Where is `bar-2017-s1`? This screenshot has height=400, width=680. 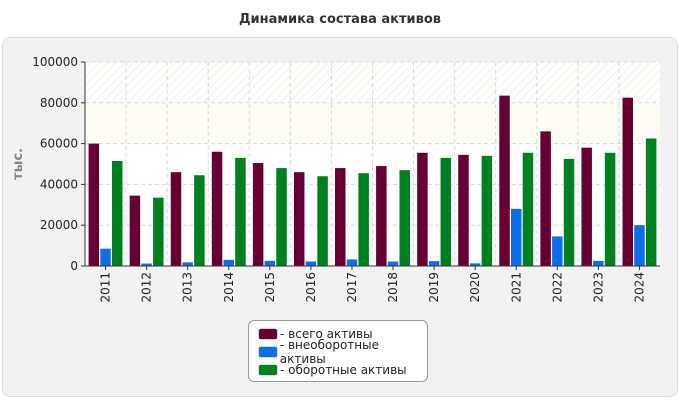
bar-2017-s1 is located at coordinates (352, 262).